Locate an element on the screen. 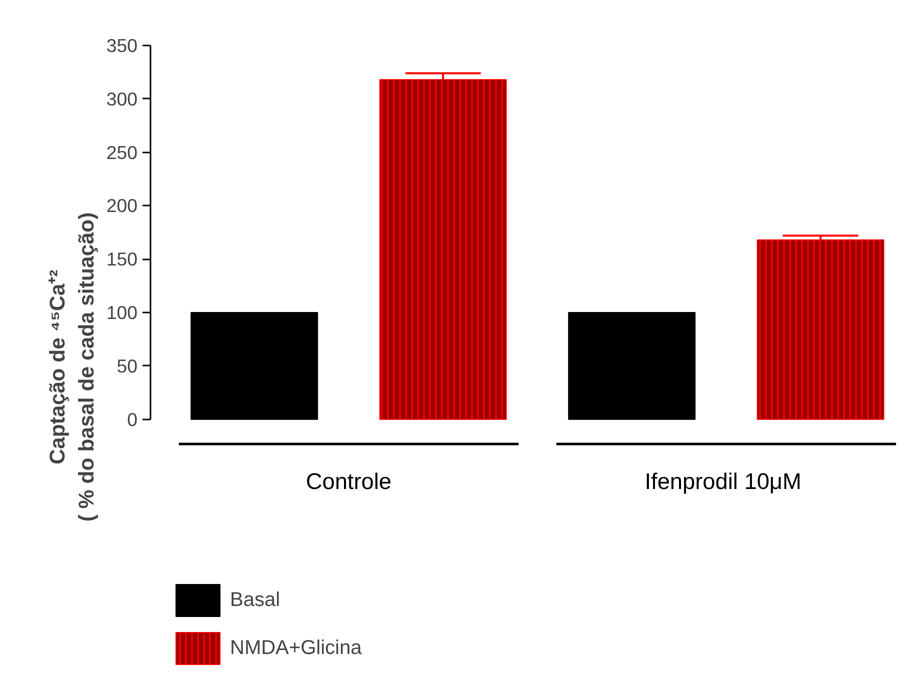 The height and width of the screenshot is (693, 913). legend-label: NMDA+Glicina is located at coordinates (296, 648).